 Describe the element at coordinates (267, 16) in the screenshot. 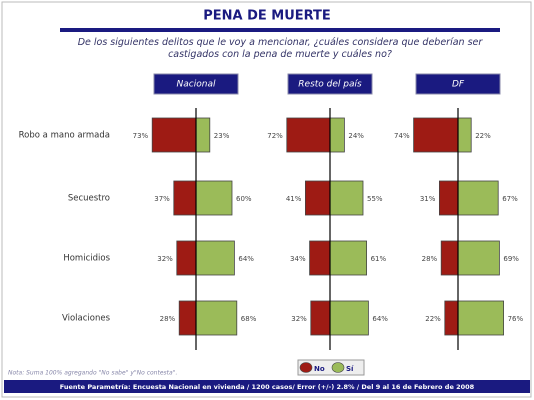

I see `chart-title: PENA DE MUERTE` at that location.